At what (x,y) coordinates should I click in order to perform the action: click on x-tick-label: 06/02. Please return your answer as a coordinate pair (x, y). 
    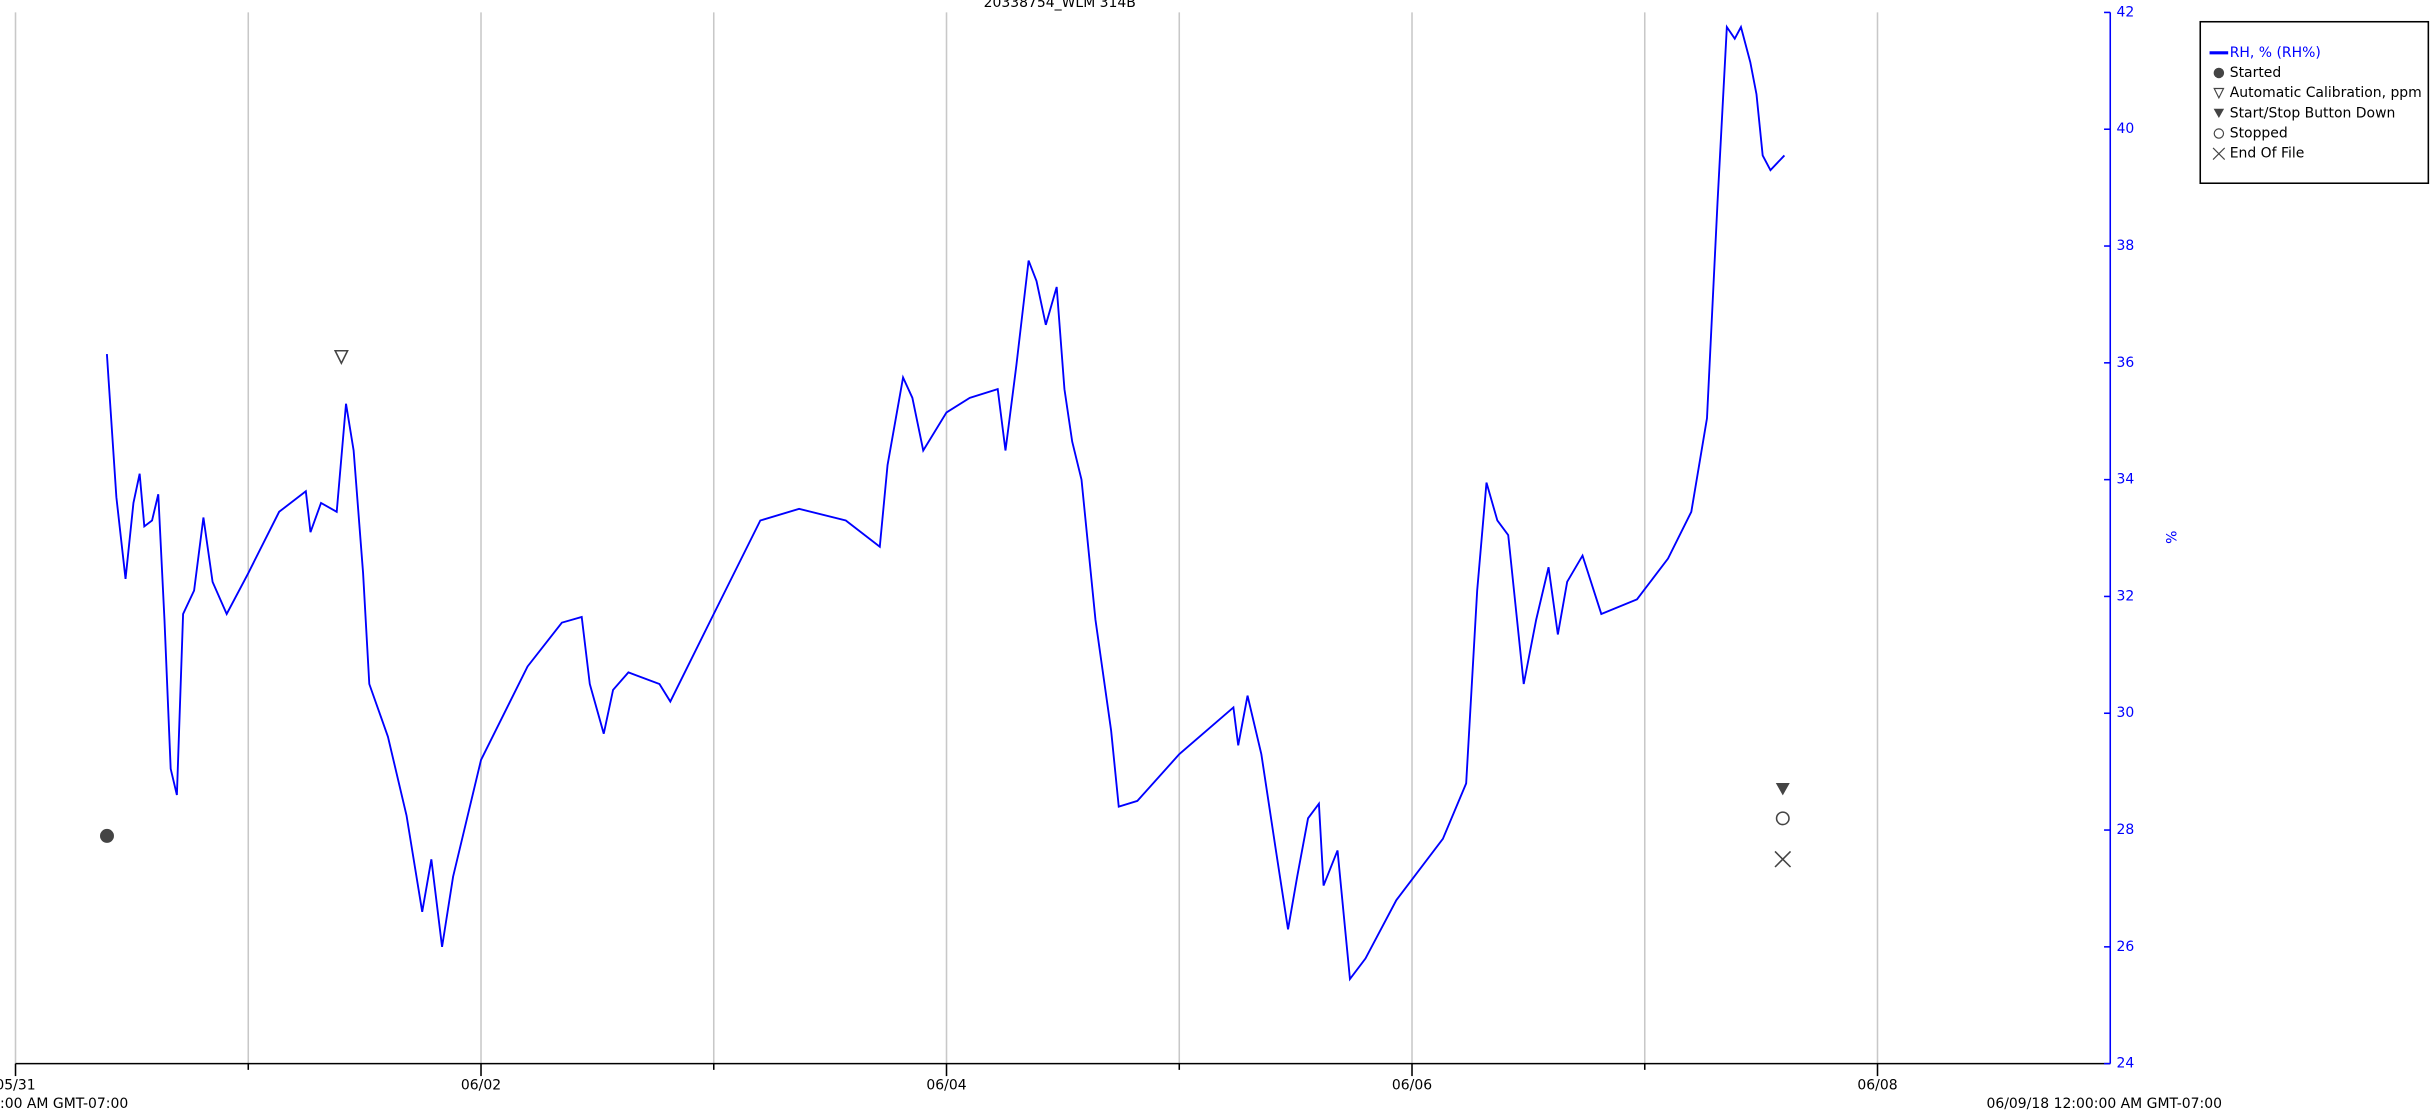
    Looking at the image, I should click on (481, 1085).